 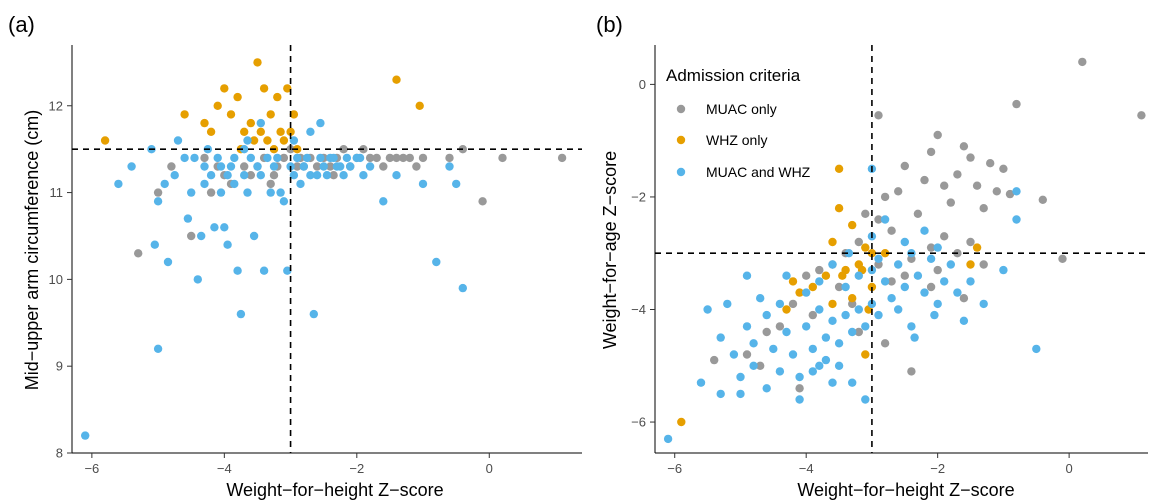 I want to click on x-tick-label: 0, so click(x=489, y=468).